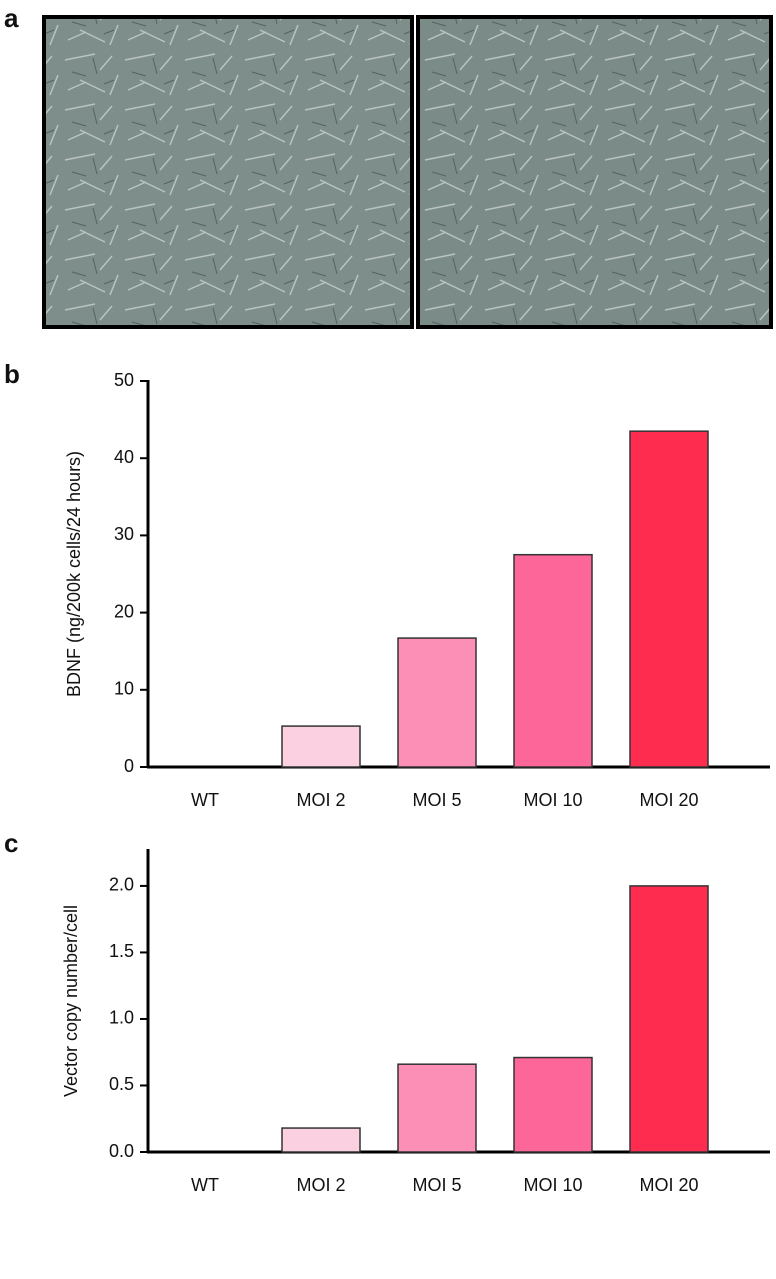 The width and height of the screenshot is (776, 1279). I want to click on y-tick-label: 40, so click(124, 457).